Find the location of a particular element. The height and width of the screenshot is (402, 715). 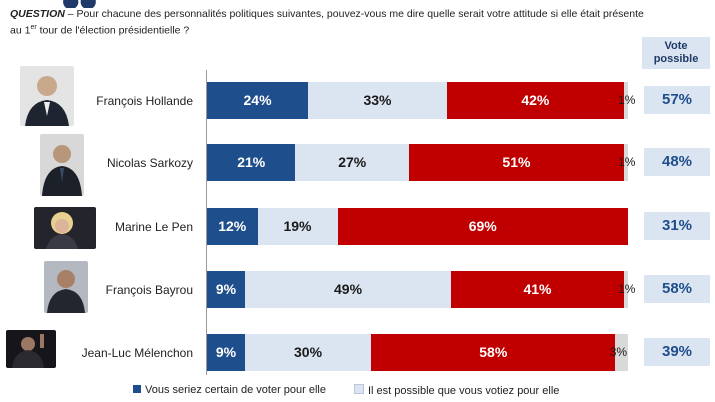

brand-logo-fragment: ●● is located at coordinates (75, 4).